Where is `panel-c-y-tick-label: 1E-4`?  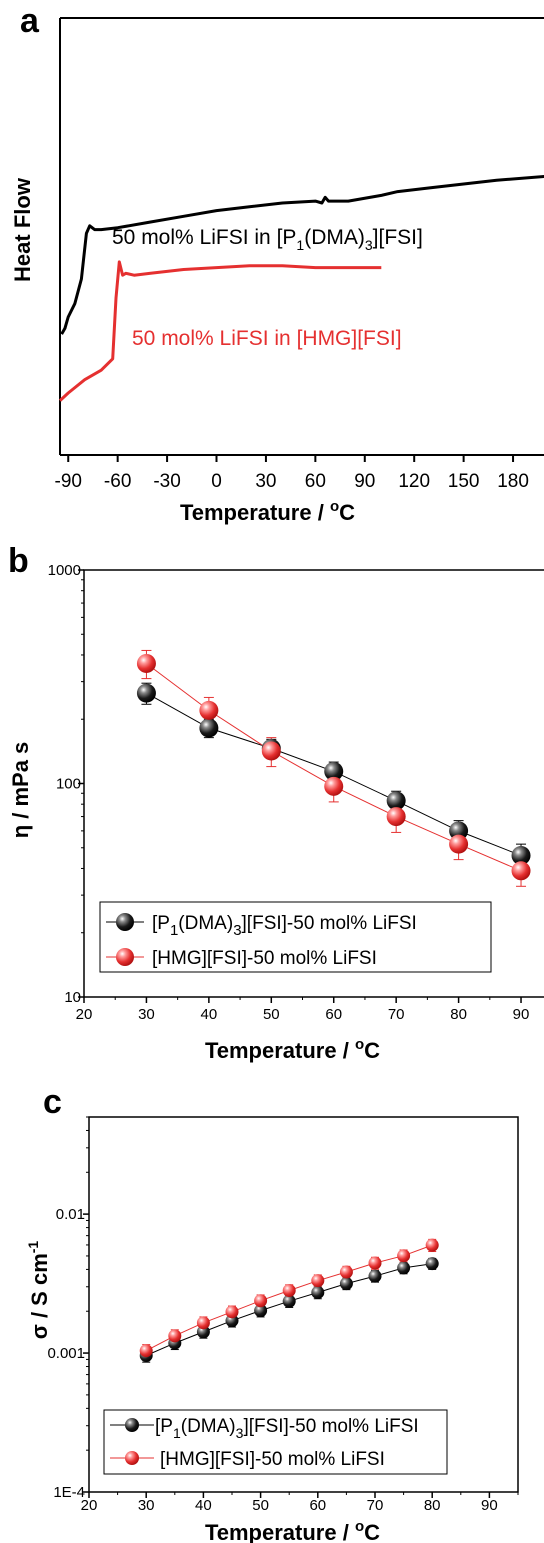 panel-c-y-tick-label: 1E-4 is located at coordinates (69, 1492).